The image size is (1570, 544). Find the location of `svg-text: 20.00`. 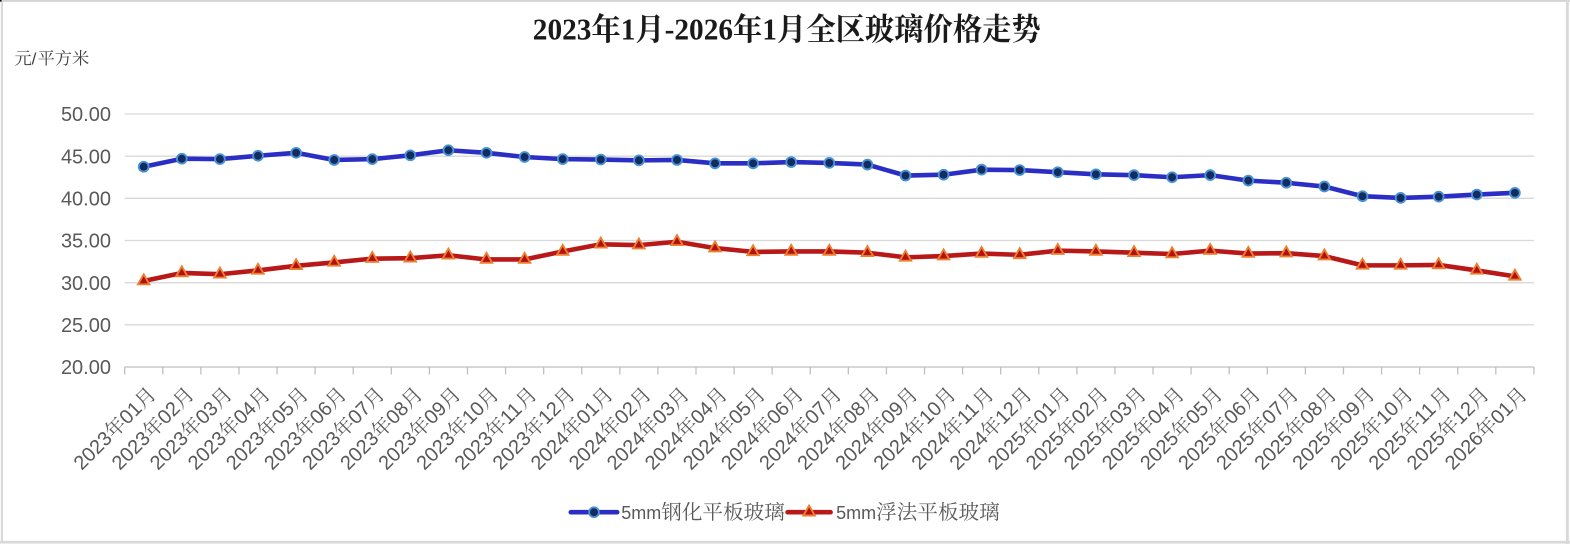

svg-text: 20.00 is located at coordinates (86, 368).